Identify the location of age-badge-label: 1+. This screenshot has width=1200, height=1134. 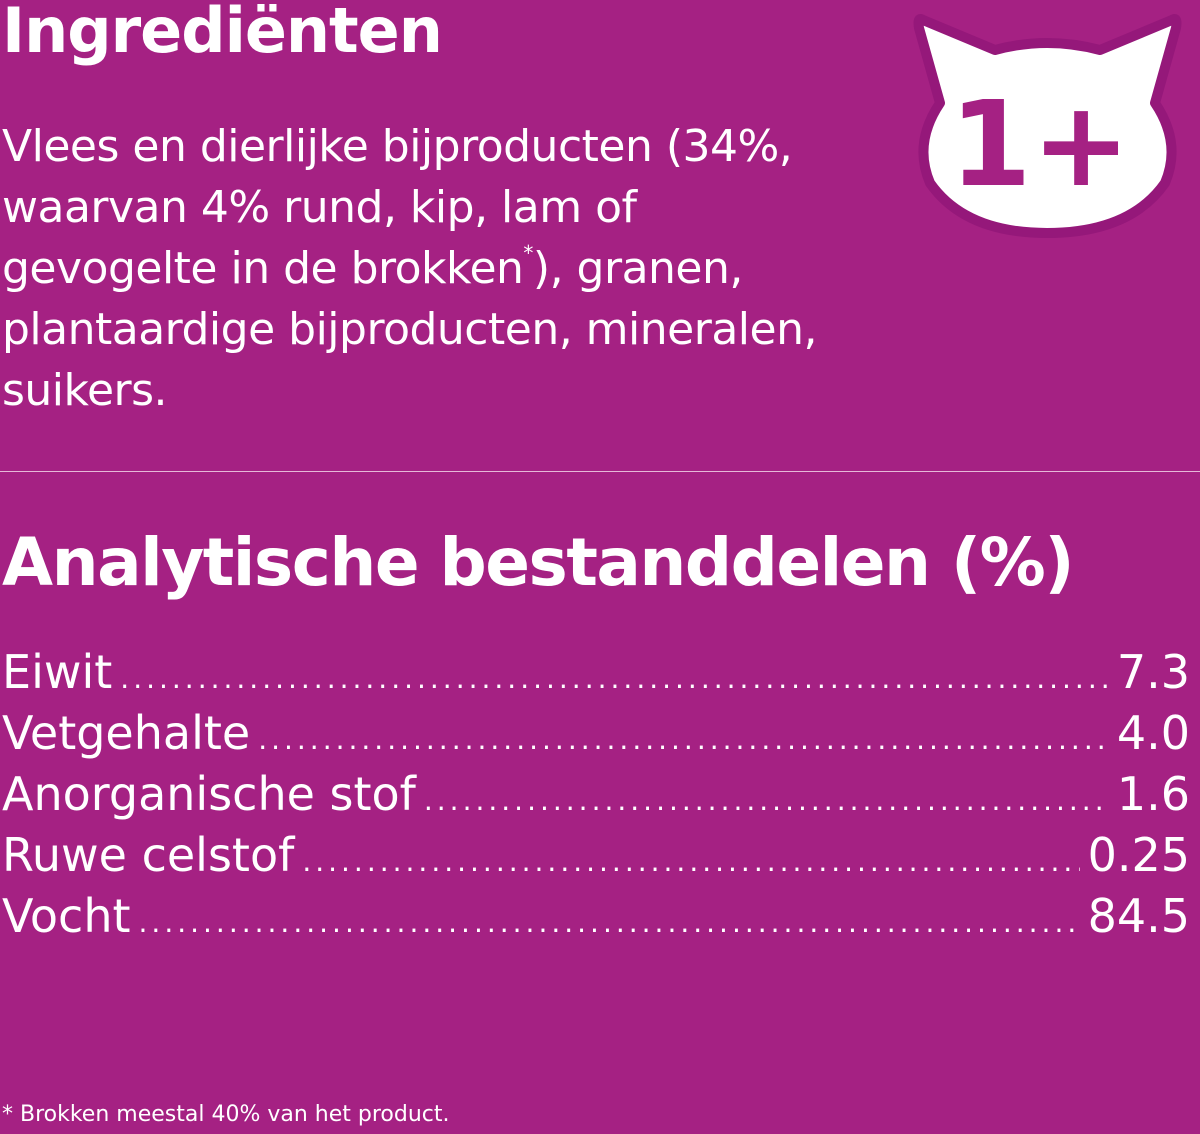
(1040, 144).